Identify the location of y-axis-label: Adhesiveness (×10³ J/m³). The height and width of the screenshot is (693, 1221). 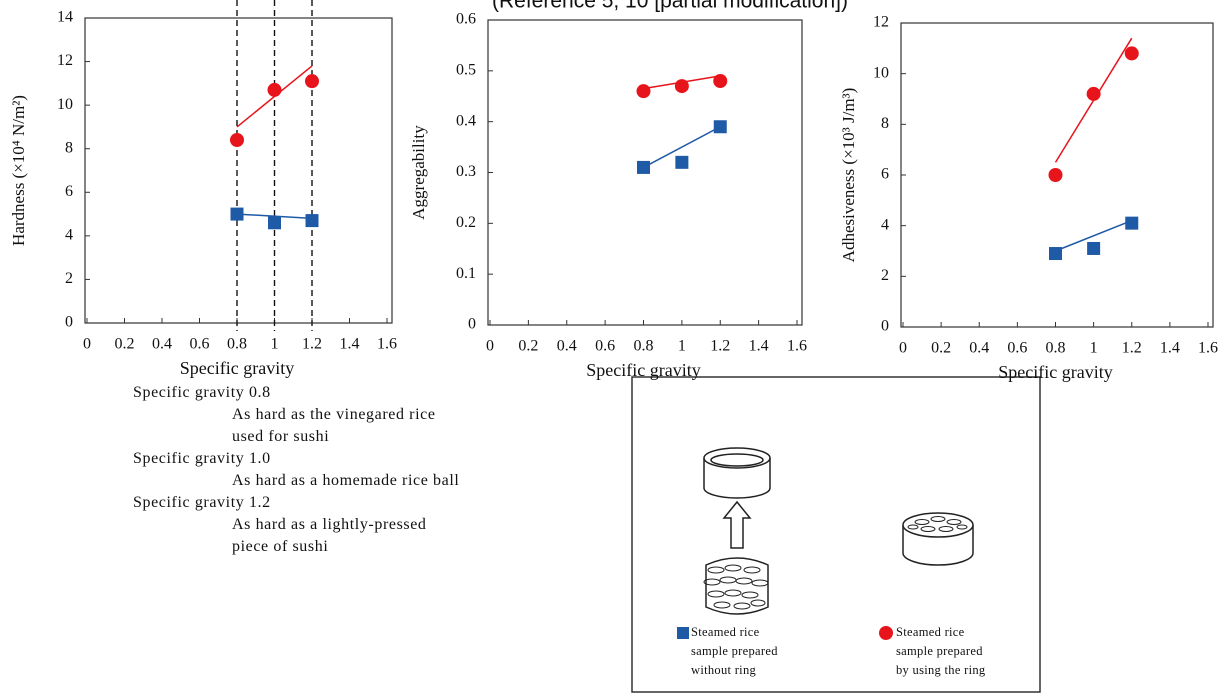
(848, 175).